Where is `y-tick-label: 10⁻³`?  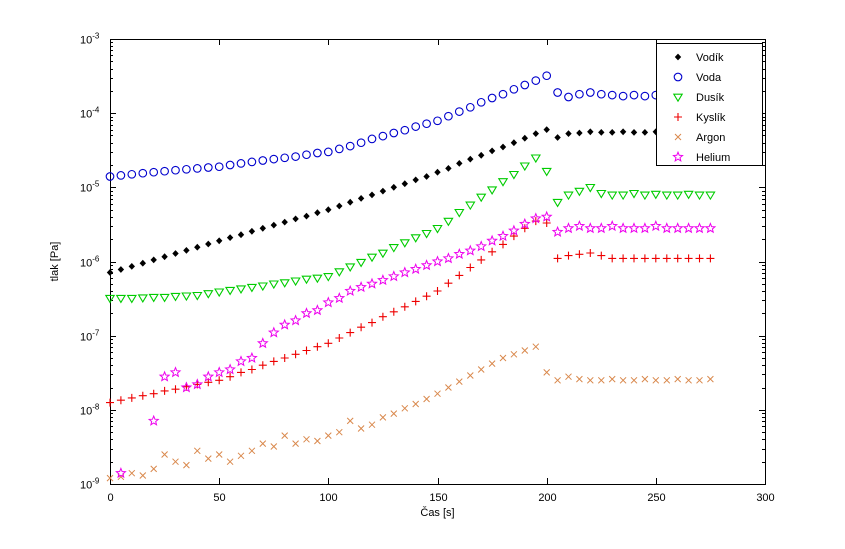 y-tick-label: 10⁻³ is located at coordinates (90, 39).